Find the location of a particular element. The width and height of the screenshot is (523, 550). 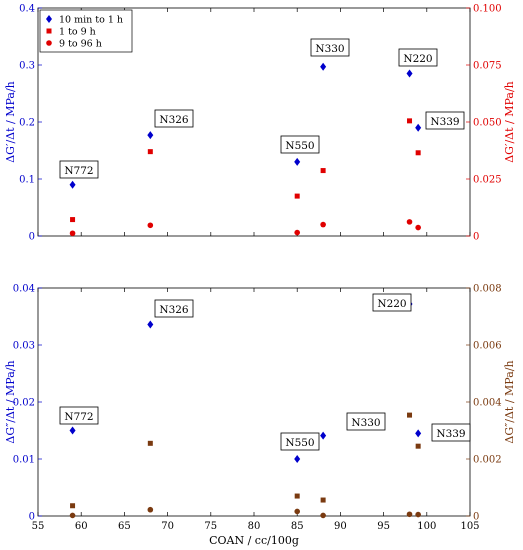

y-right-tick-label: 0.004 is located at coordinates (487, 403).